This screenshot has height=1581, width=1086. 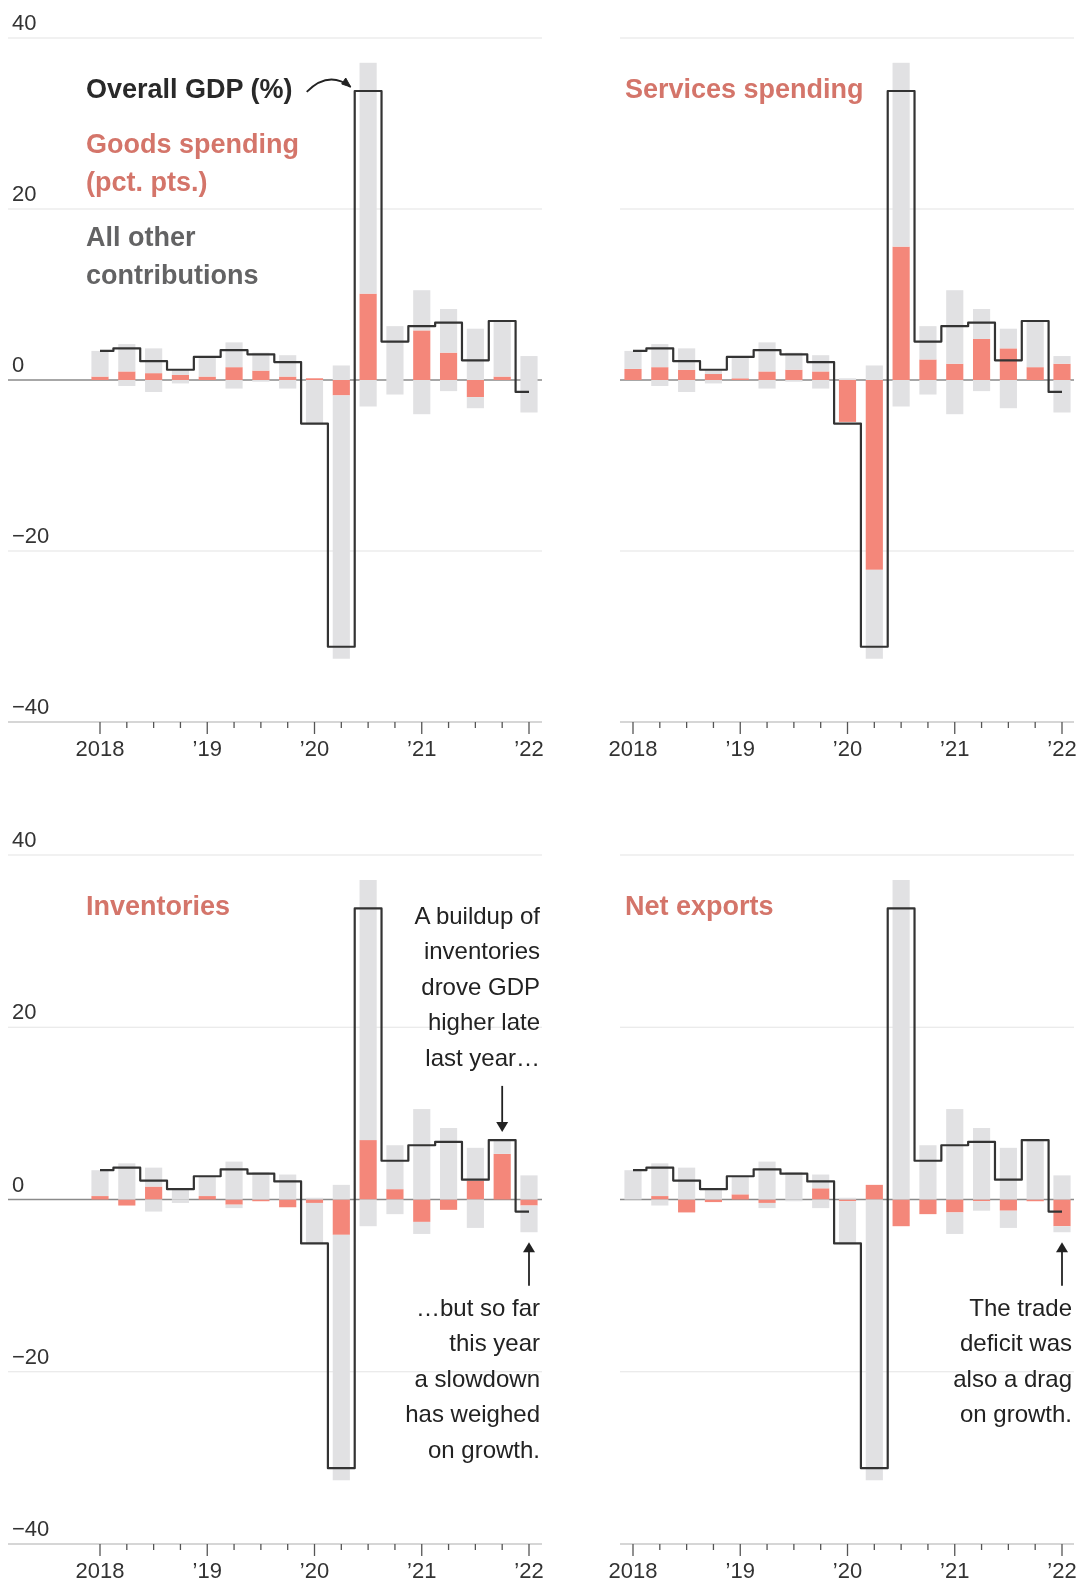 What do you see at coordinates (172, 255) in the screenshot?
I see `text: All other contributions` at bounding box center [172, 255].